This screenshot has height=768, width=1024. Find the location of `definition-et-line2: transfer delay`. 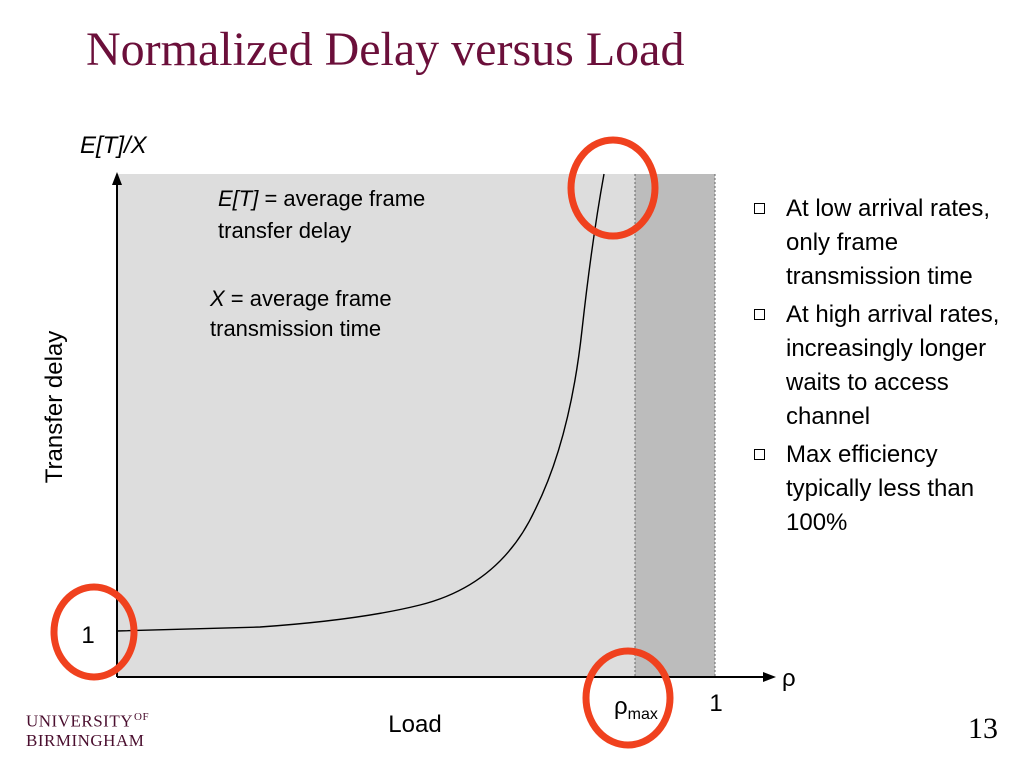

definition-et-line2: transfer delay is located at coordinates (284, 230).